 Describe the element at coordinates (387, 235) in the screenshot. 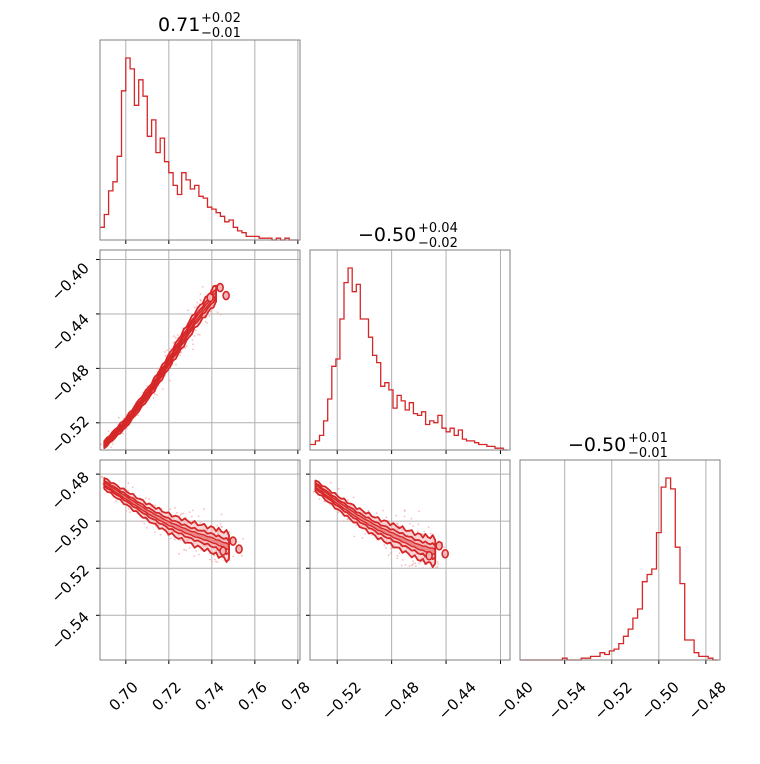

I see `title-param-2-value: −0.50` at that location.